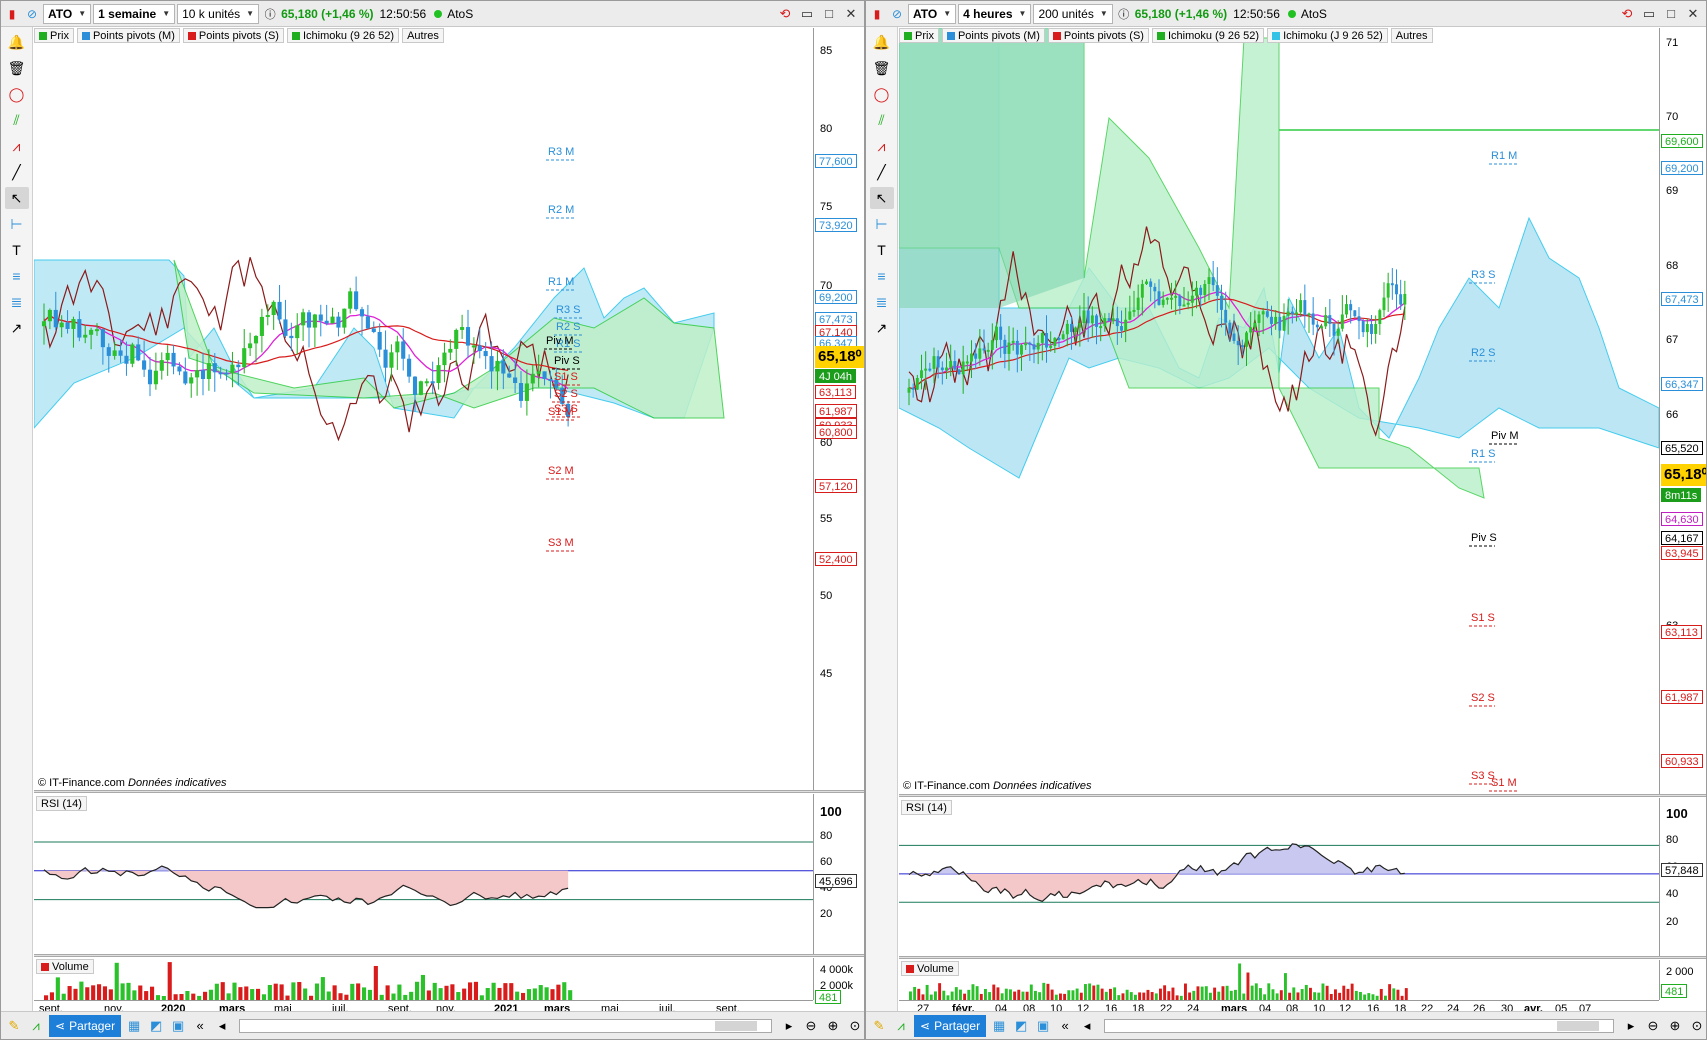  I want to click on volume-bar, so click(1365, 997).